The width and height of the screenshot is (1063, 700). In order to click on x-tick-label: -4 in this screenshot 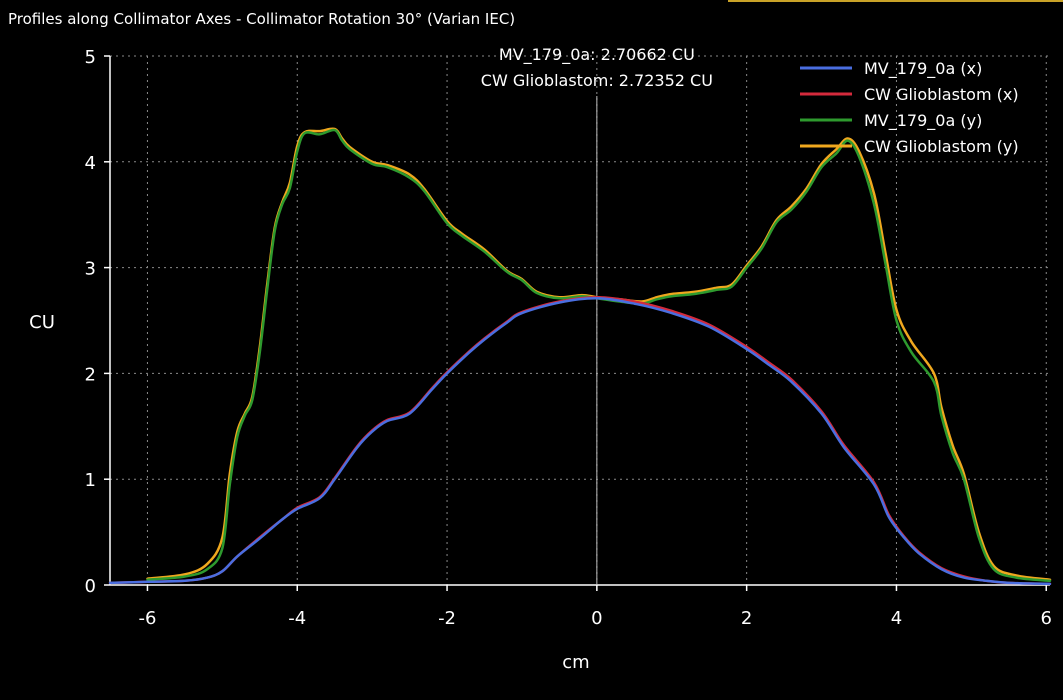, I will do `click(297, 618)`.